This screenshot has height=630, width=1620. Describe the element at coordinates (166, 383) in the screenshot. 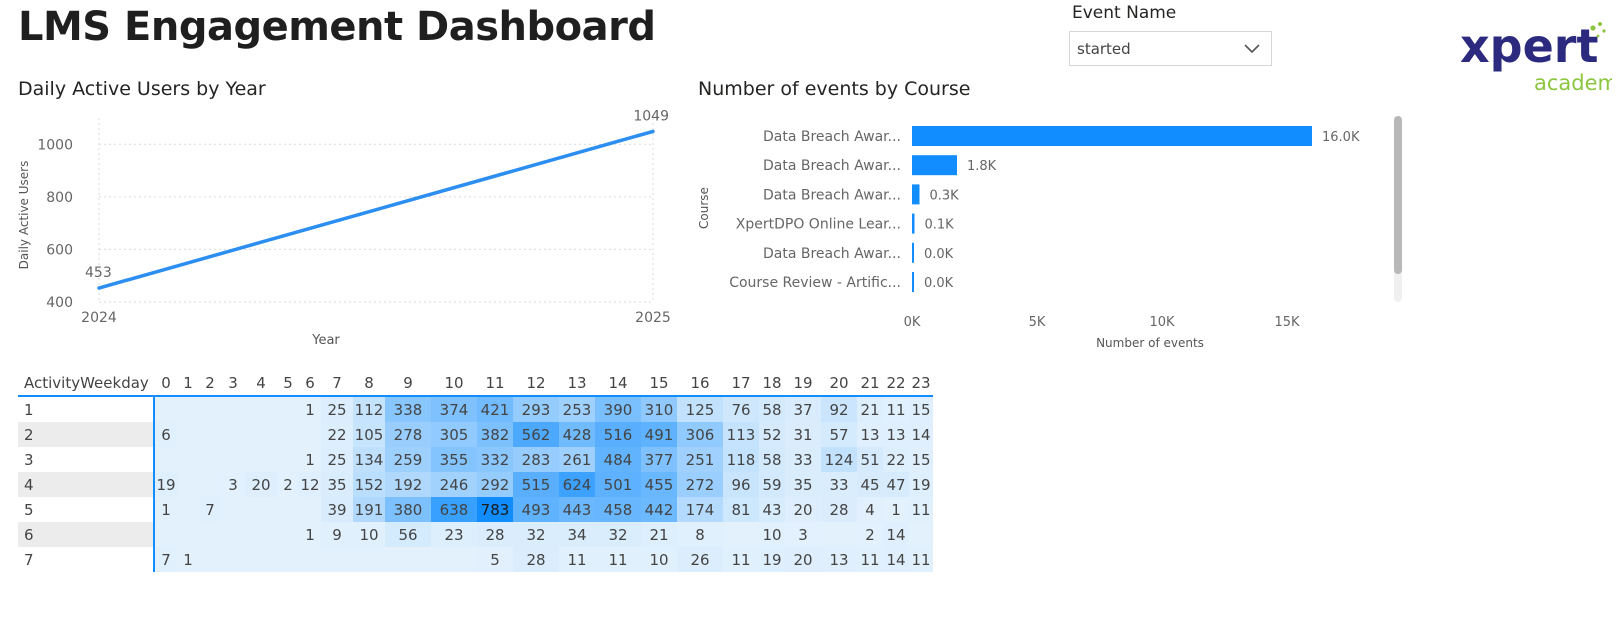

I see `column-header: 0` at that location.